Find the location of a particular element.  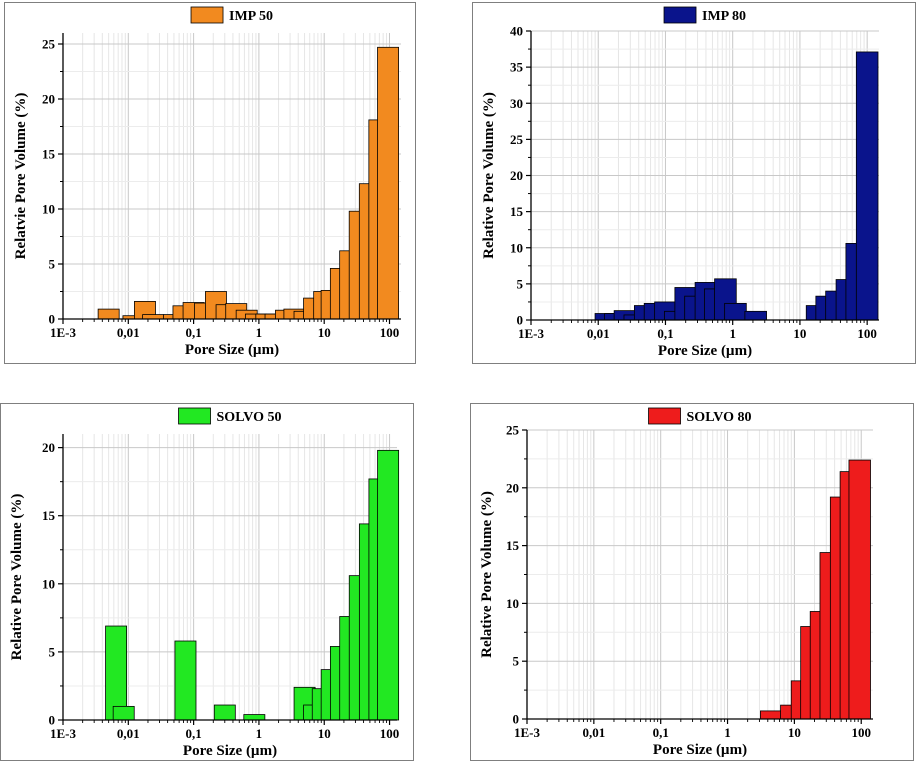

legend: IMP 80 is located at coordinates (704, 15).